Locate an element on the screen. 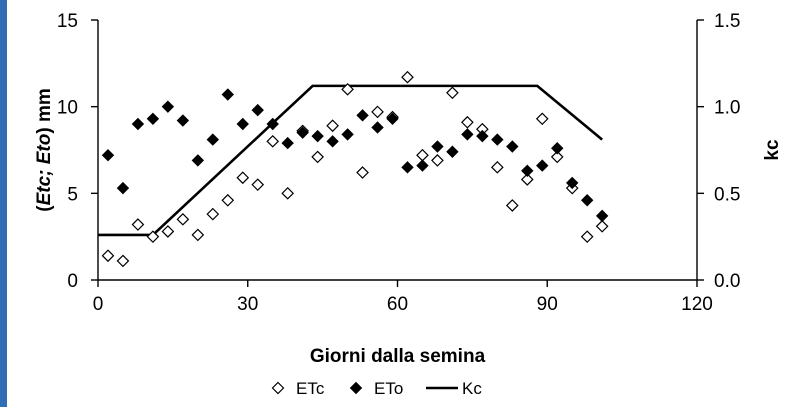  legend-eto-label: ETo is located at coordinates (388, 388).